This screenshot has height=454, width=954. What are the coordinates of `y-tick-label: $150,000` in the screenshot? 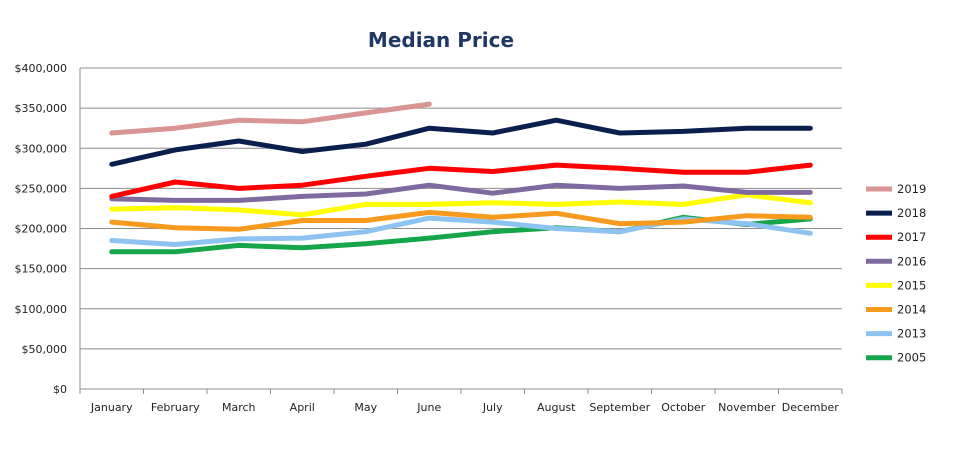 It's located at (41, 269).